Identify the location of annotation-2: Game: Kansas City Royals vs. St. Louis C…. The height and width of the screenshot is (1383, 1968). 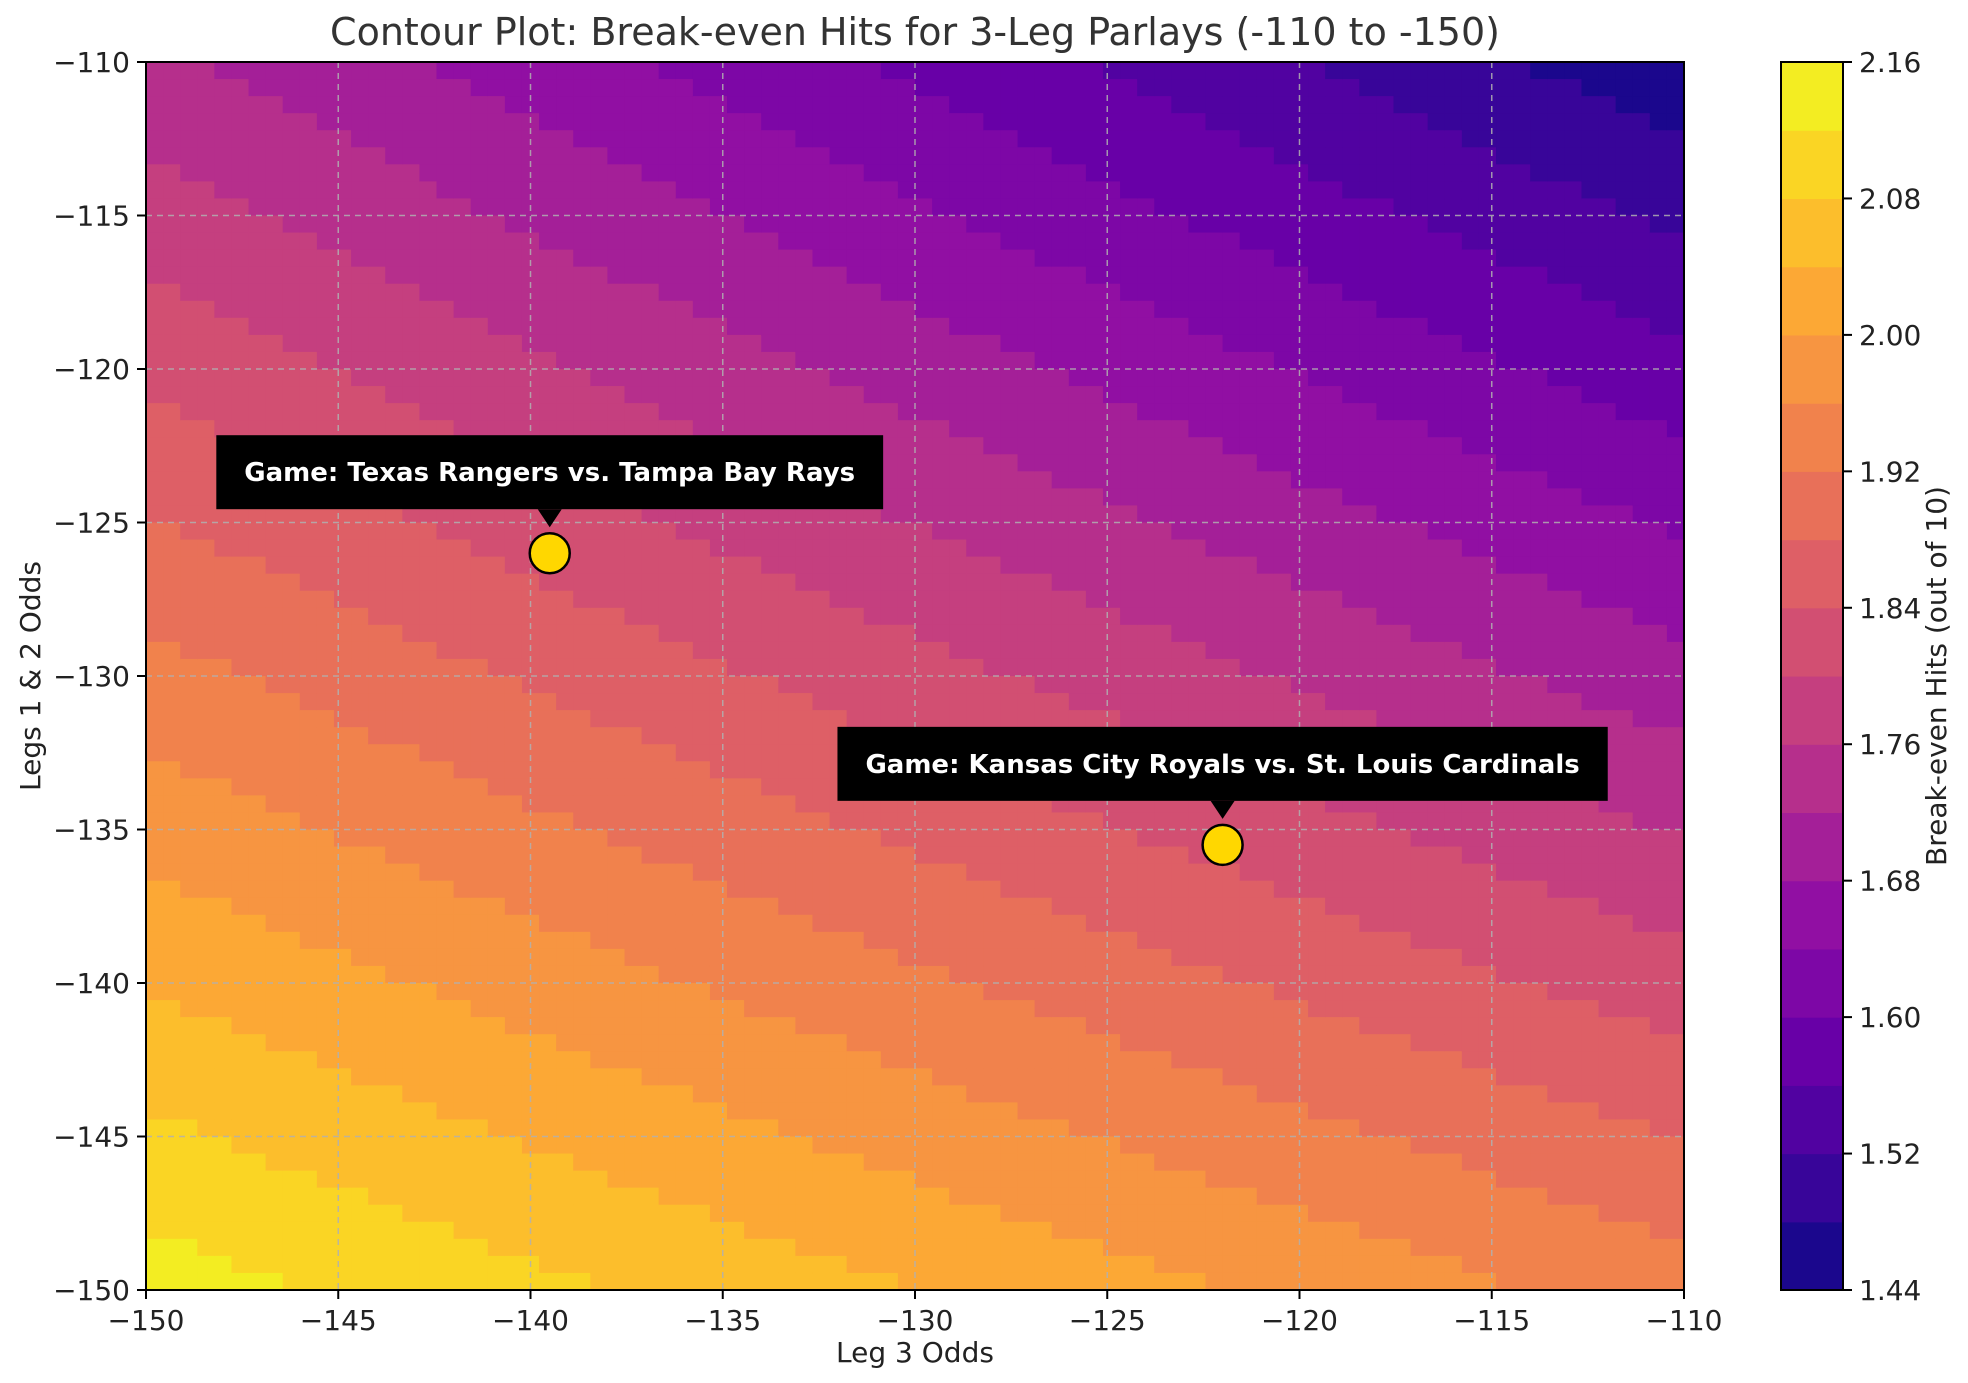
(1222, 796).